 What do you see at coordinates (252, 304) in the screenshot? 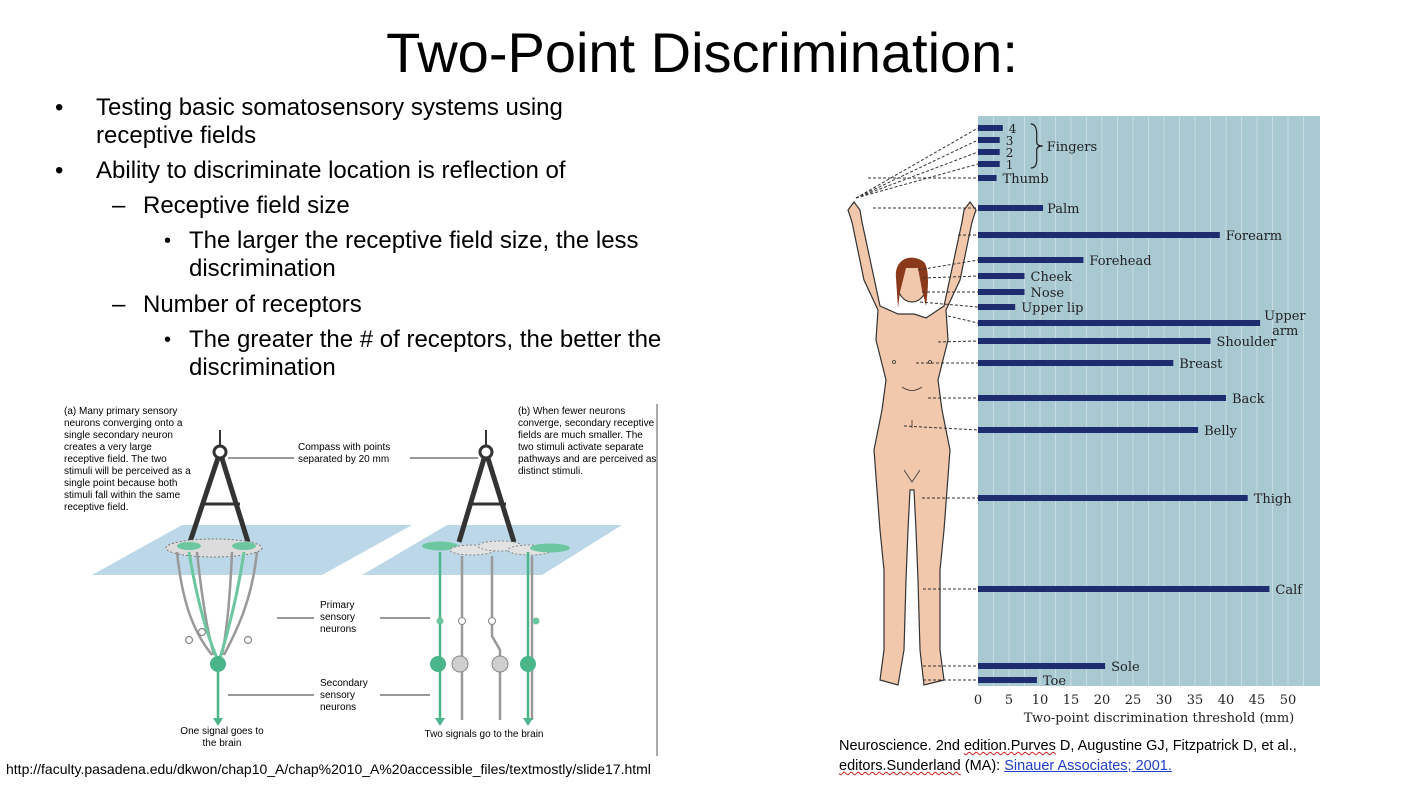
I see `bullet-text: Number of receptors` at bounding box center [252, 304].